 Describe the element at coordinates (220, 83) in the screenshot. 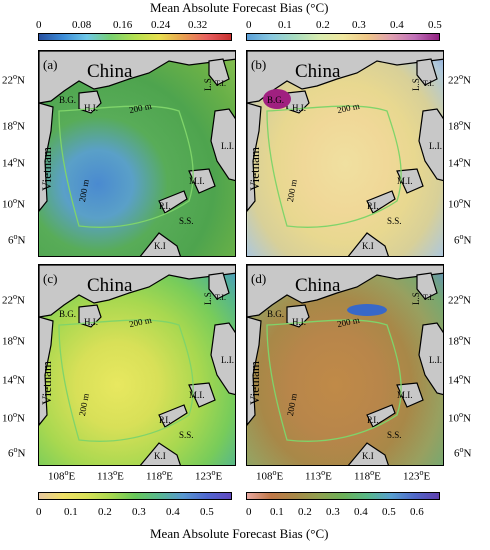

I see `ti-label: T.I.` at that location.